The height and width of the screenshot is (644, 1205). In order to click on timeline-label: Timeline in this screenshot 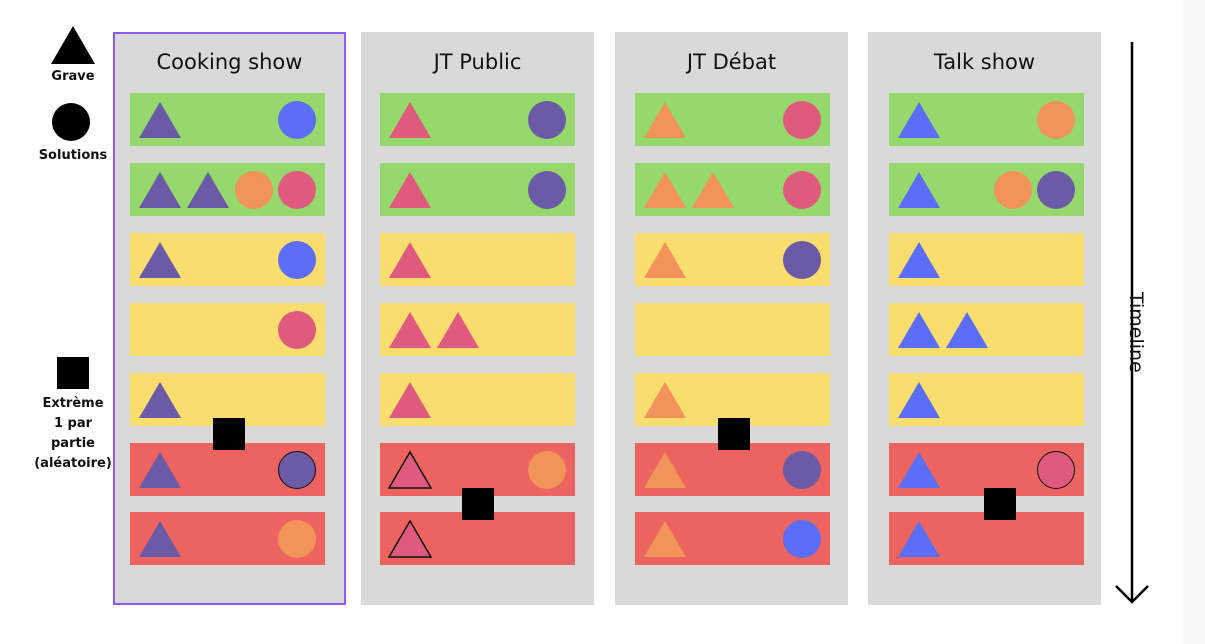, I will do `click(1136, 332)`.